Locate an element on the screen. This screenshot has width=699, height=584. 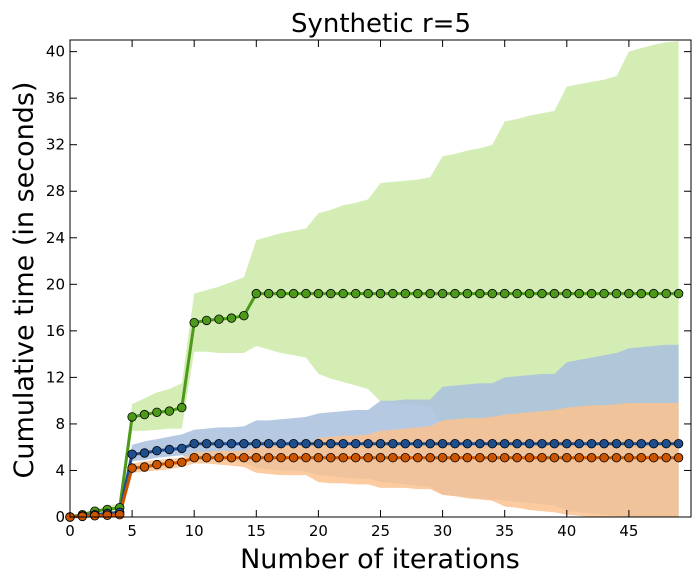
y-tick-label: 0 is located at coordinates (60, 517).